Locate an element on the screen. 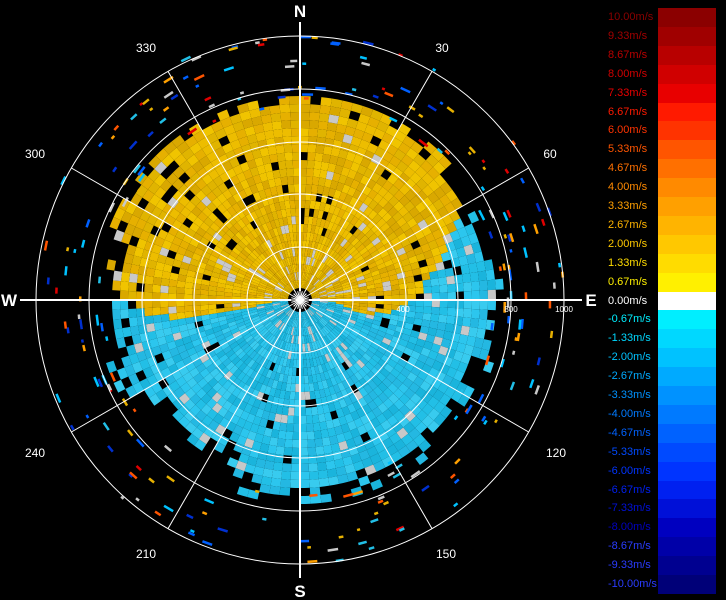 The height and width of the screenshot is (600, 726). legend-entry: 6.67m/s is located at coordinates (663, 112).